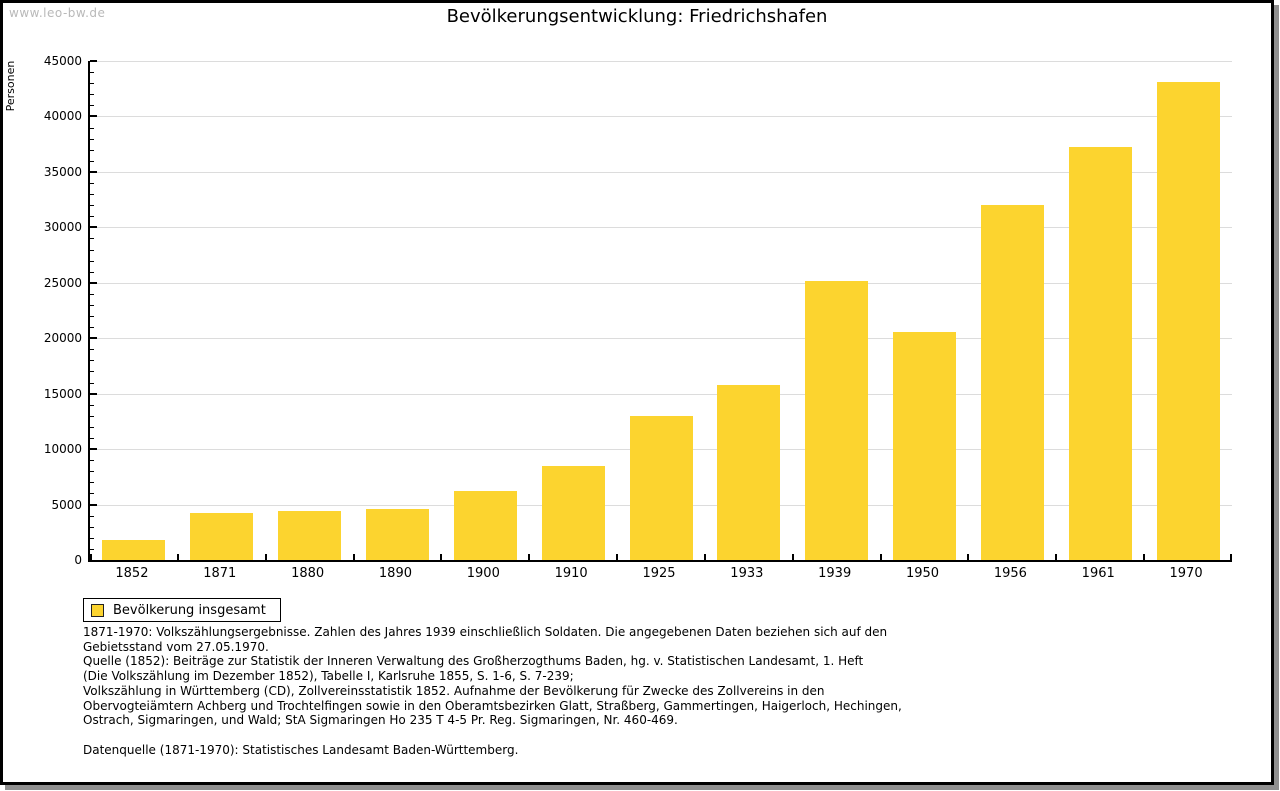 This screenshot has width=1280, height=791. What do you see at coordinates (659, 573) in the screenshot?
I see `x-tick-label-1925: 1925` at bounding box center [659, 573].